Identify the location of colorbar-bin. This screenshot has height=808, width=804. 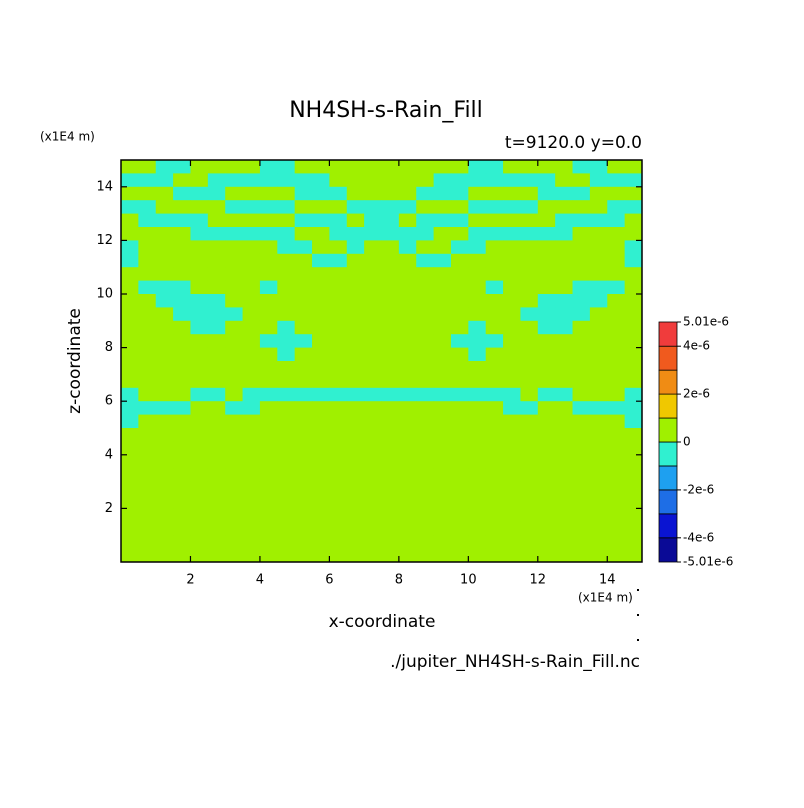
(668, 478).